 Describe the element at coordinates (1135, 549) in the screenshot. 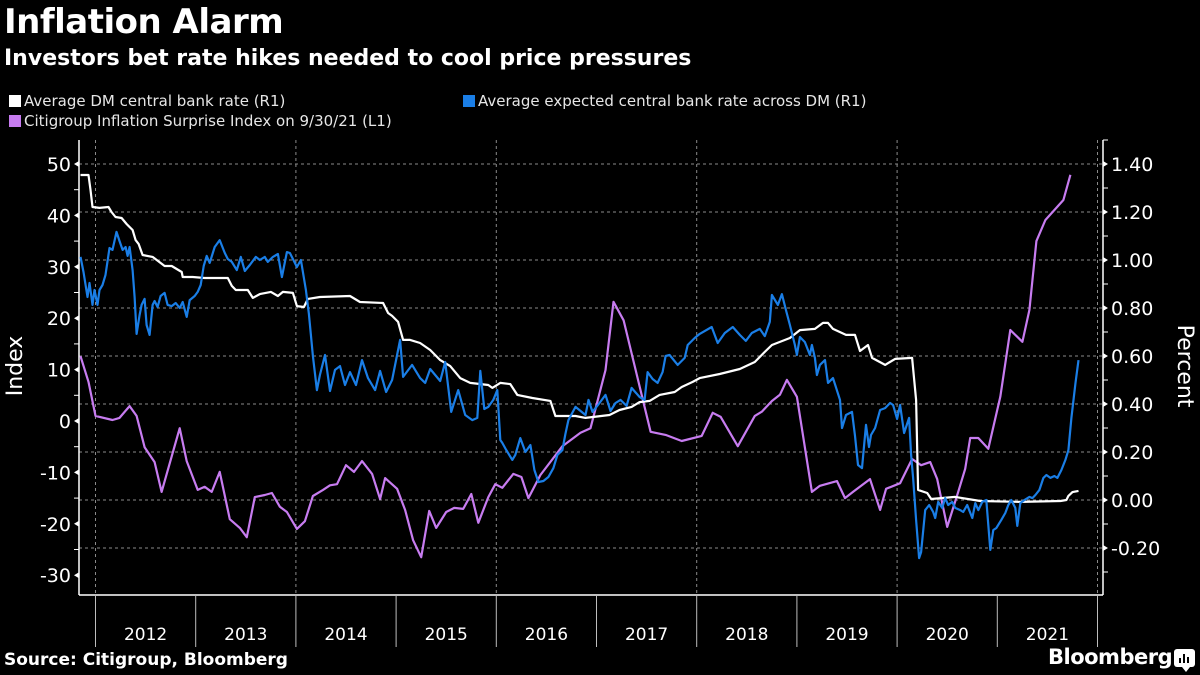

I see `right-tick-label: -0.20` at that location.